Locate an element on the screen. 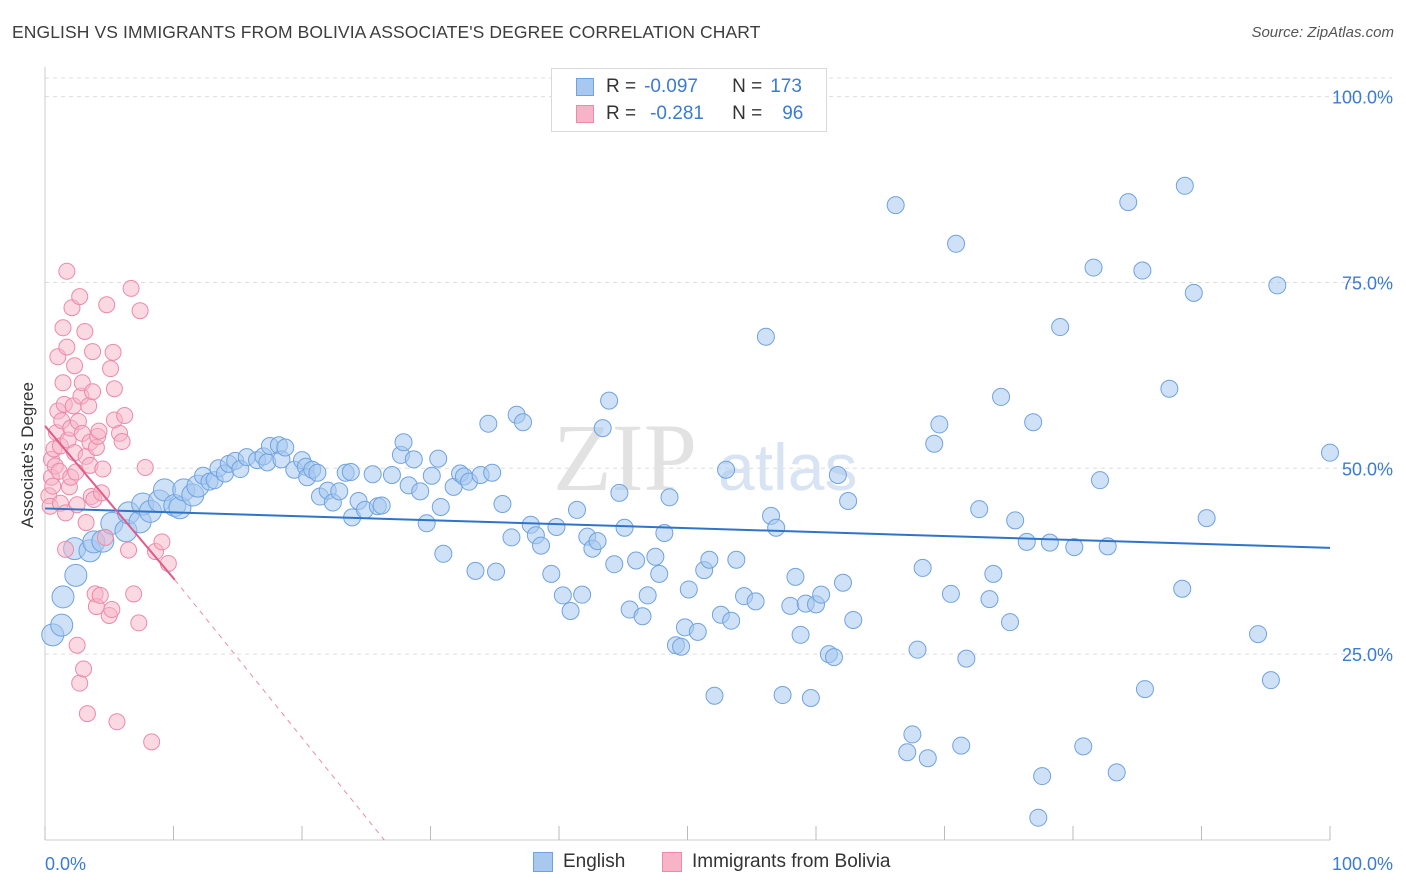 Image resolution: width=1406 pixels, height=892 pixels. legend-bolivia-n-label: N = is located at coordinates (747, 113).